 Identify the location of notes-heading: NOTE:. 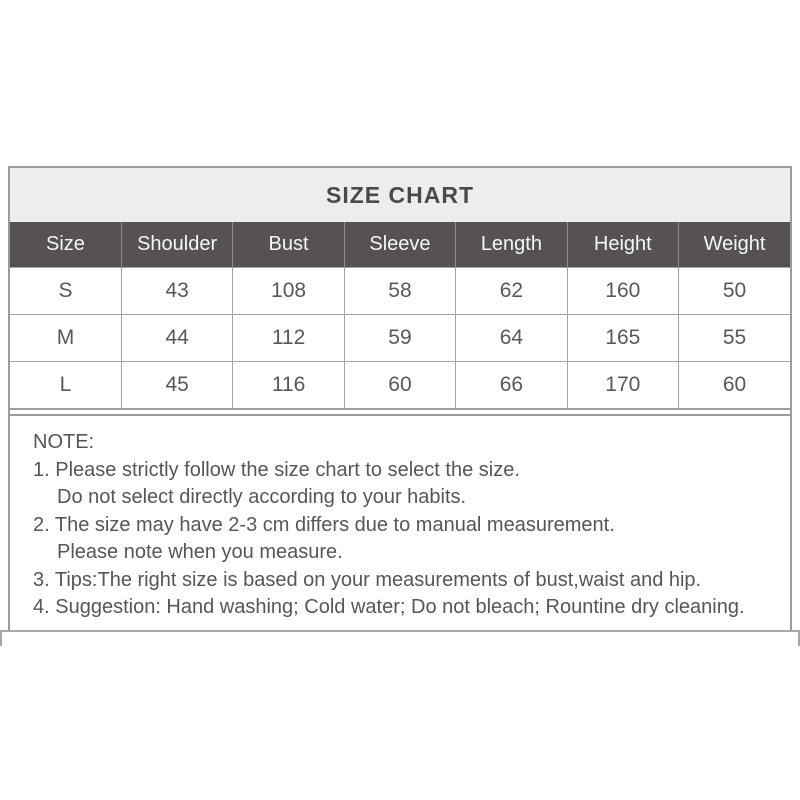
(64, 442).